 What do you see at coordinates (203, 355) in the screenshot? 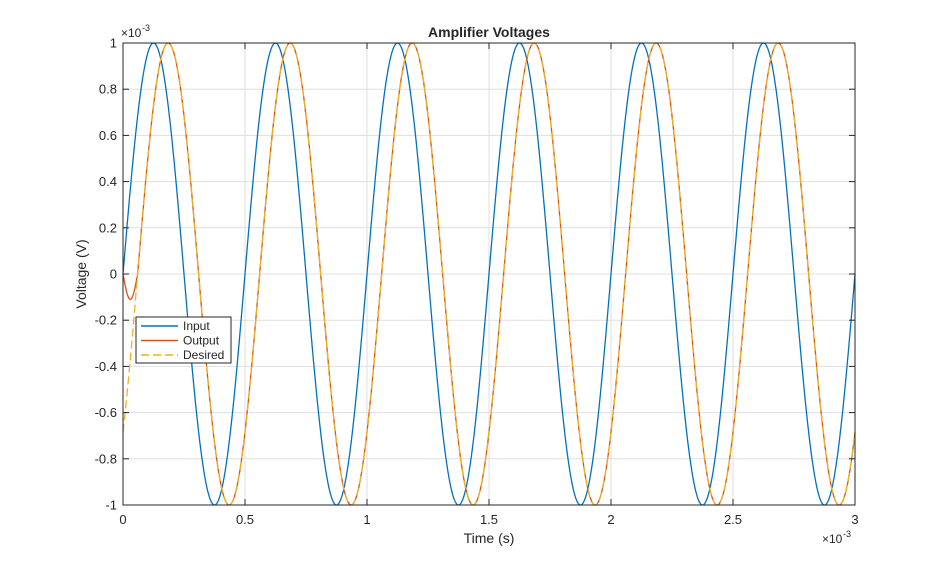
I see `legend-label-desired: Desired` at bounding box center [203, 355].